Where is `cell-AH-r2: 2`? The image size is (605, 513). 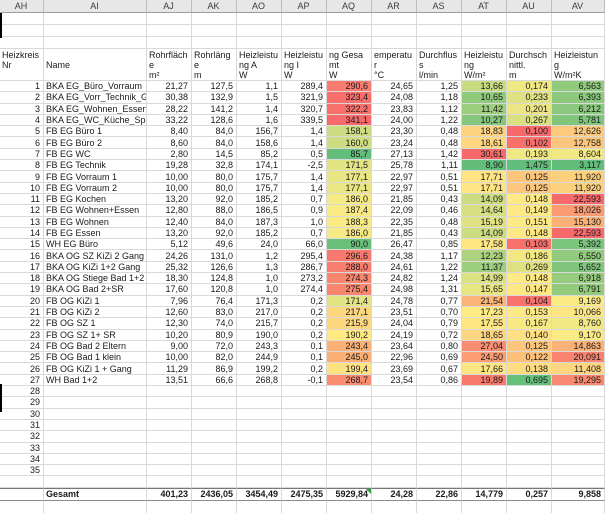 cell-AH-r2: 2 is located at coordinates (22, 98).